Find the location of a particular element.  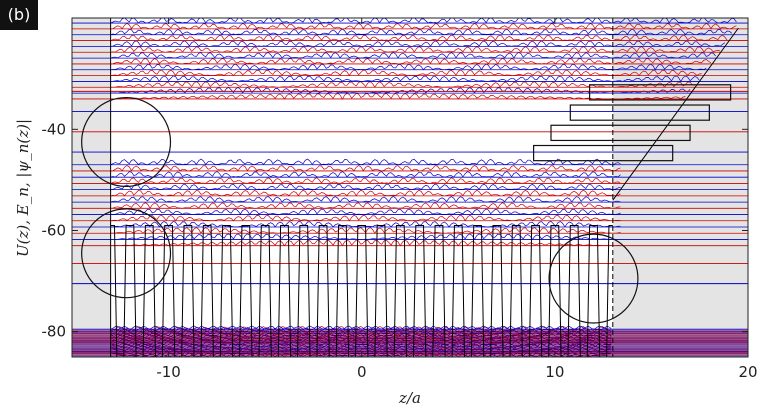

y-axis-label: U(z), E_n, |ψ_n(z)| is located at coordinates (23, 188).